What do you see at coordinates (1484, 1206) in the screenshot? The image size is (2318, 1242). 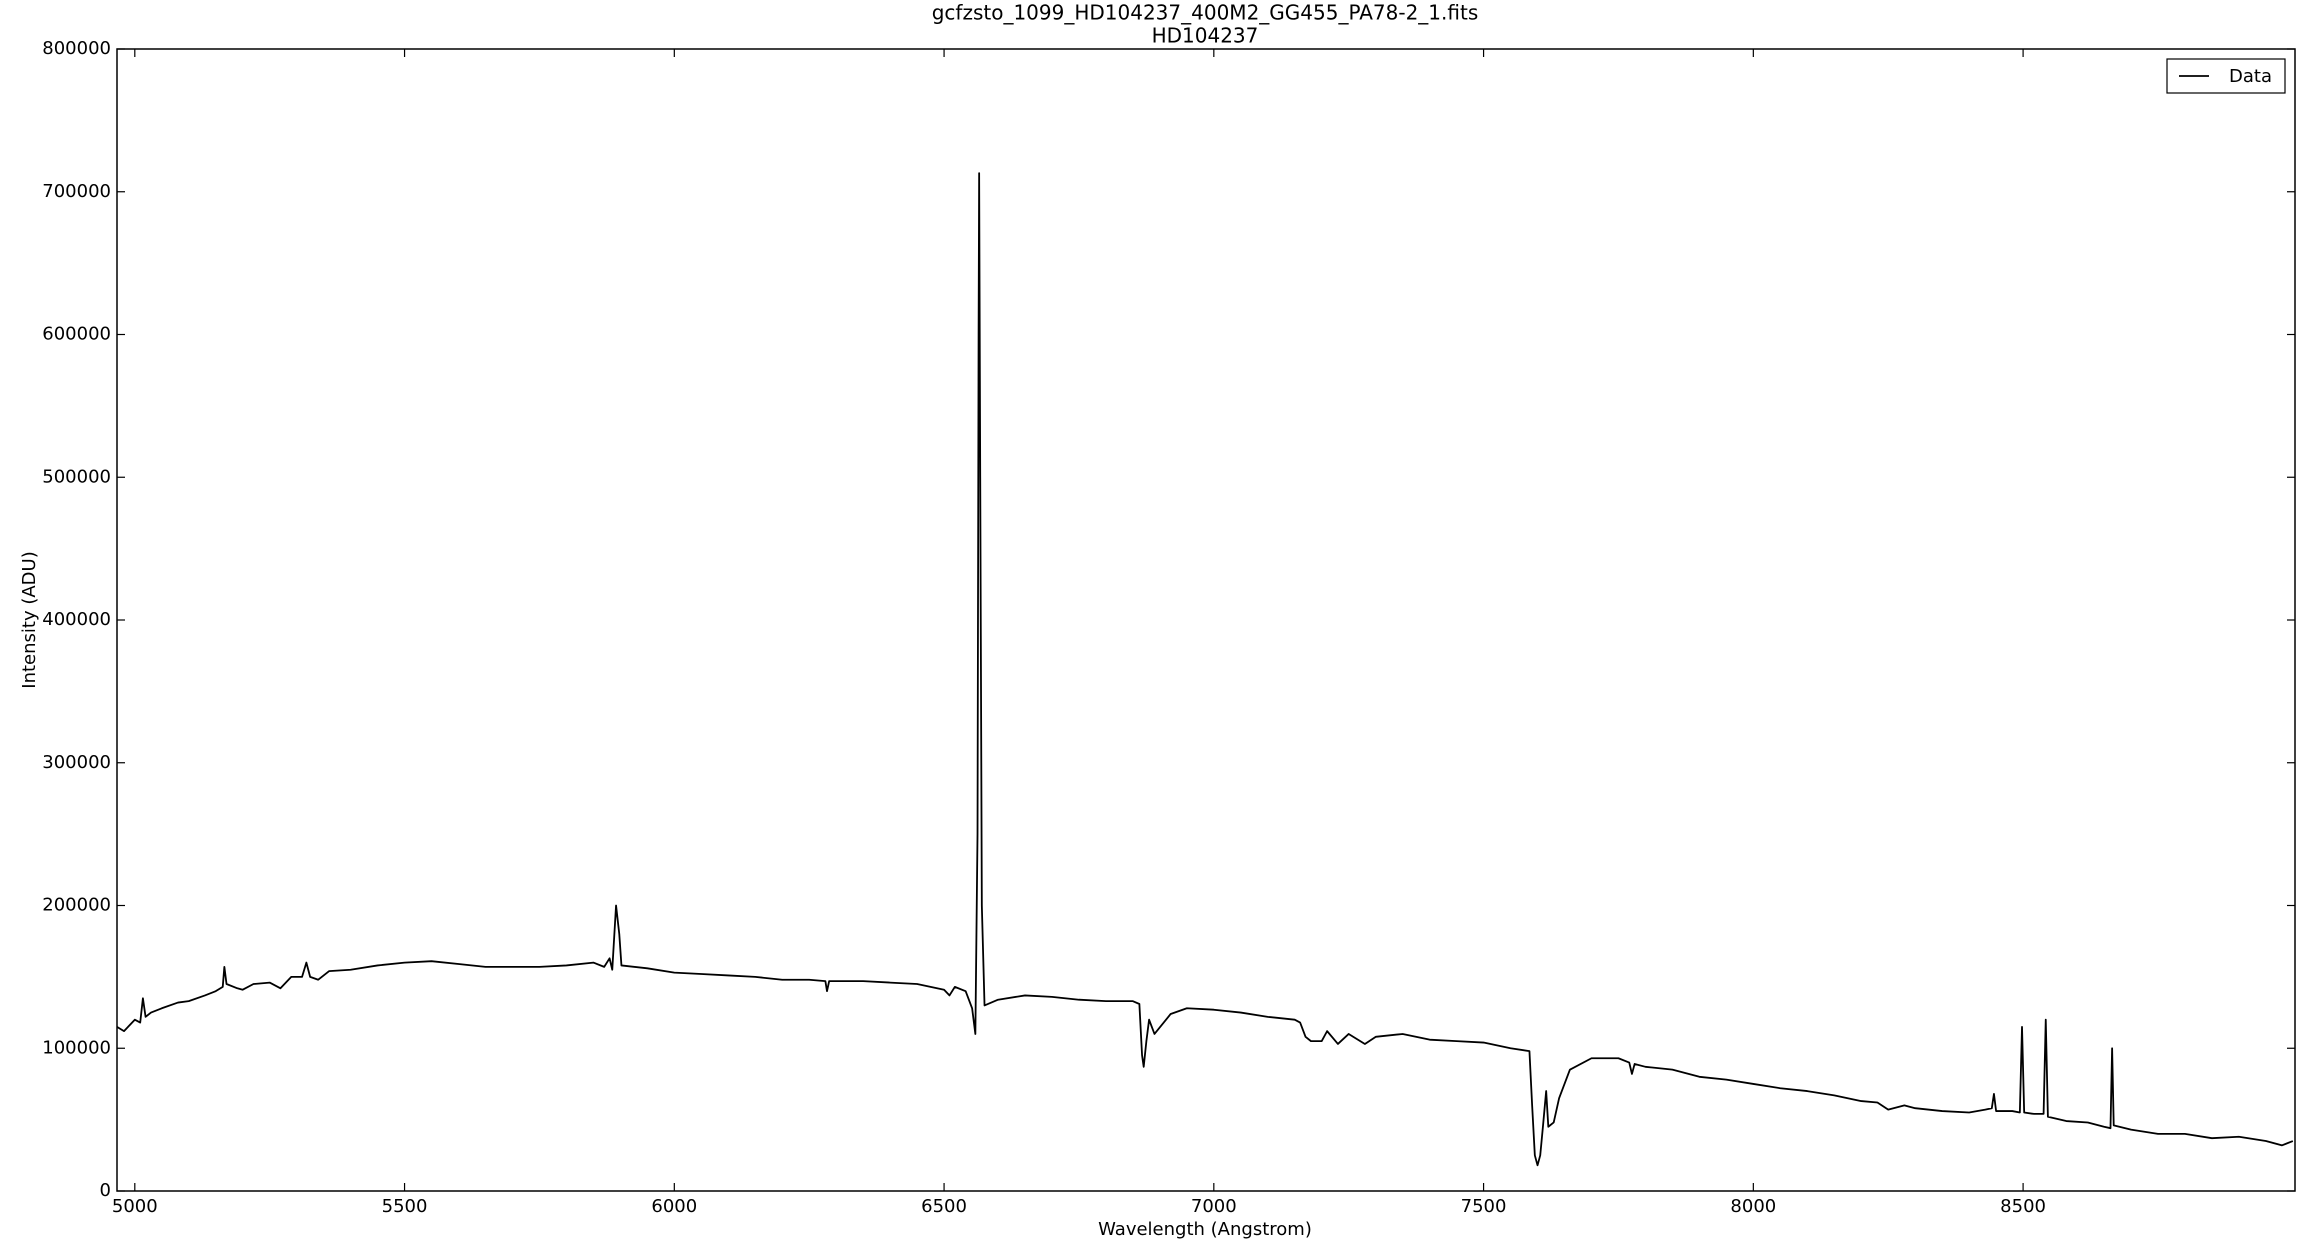 I see `x-tick-label: 7500` at bounding box center [1484, 1206].